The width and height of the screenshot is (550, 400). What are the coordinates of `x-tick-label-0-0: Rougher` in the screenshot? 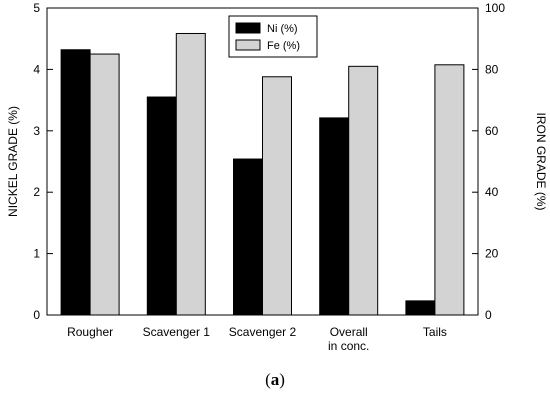 It's located at (90, 332).